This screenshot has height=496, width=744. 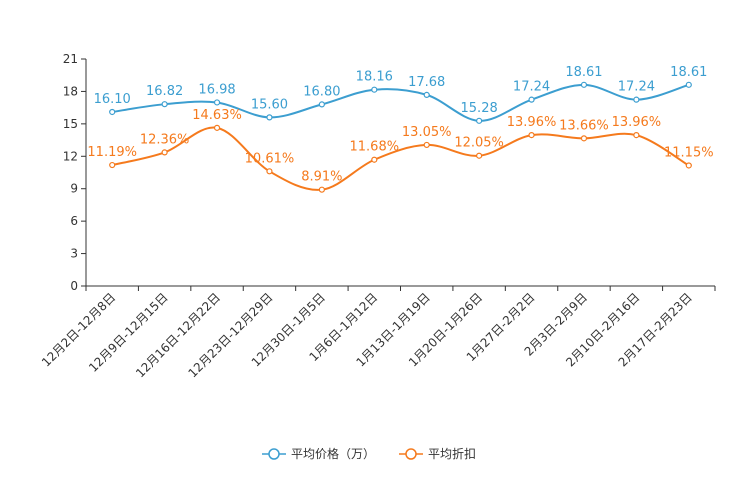 I want to click on data-label: 12.36%, so click(x=165, y=139).